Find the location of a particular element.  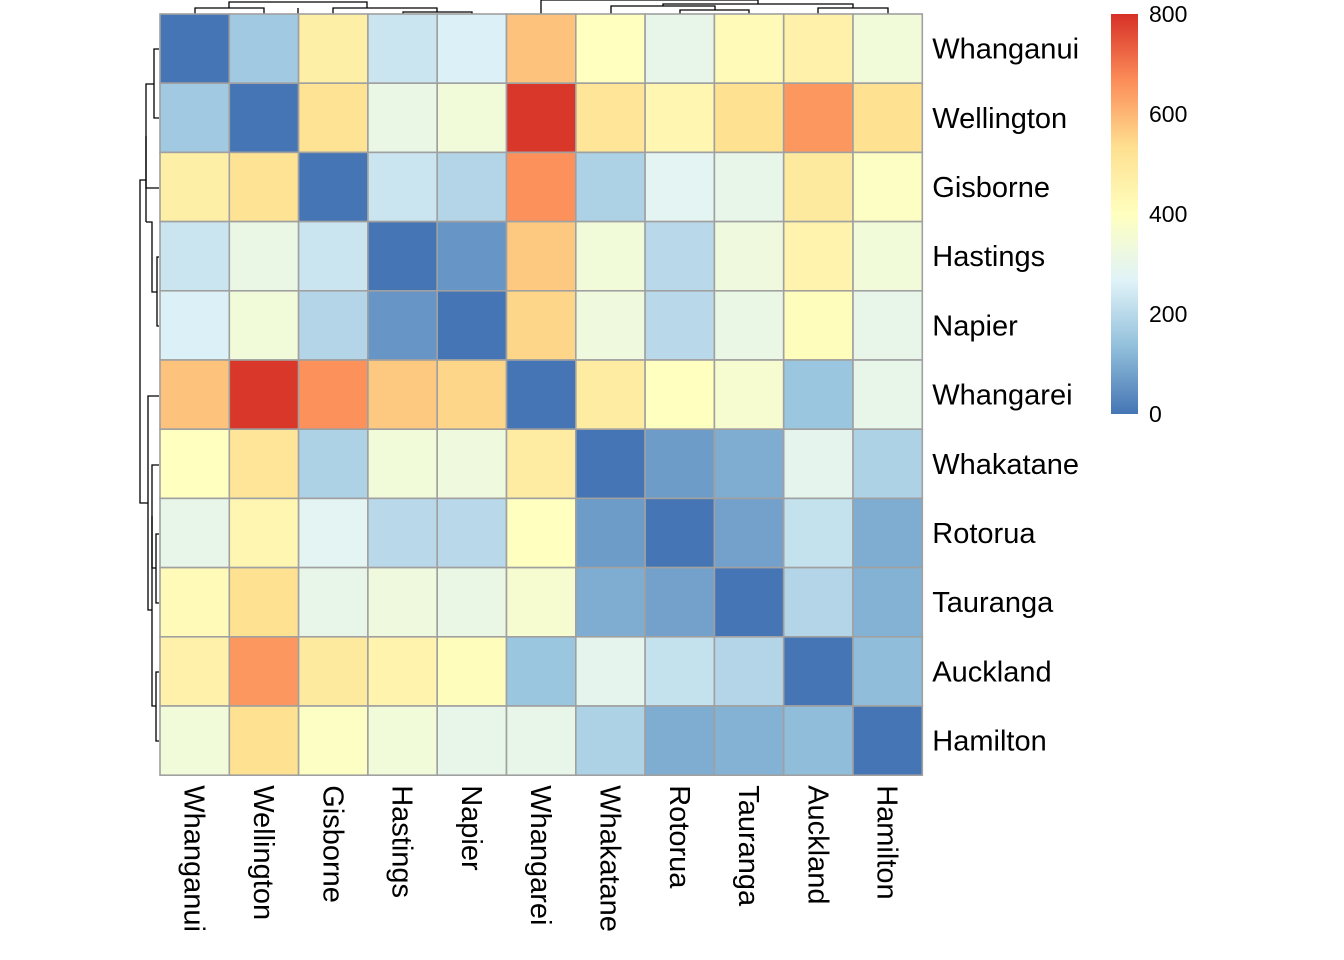

legend-ticks: 0 200 400 600 800 is located at coordinates (1168, 214).